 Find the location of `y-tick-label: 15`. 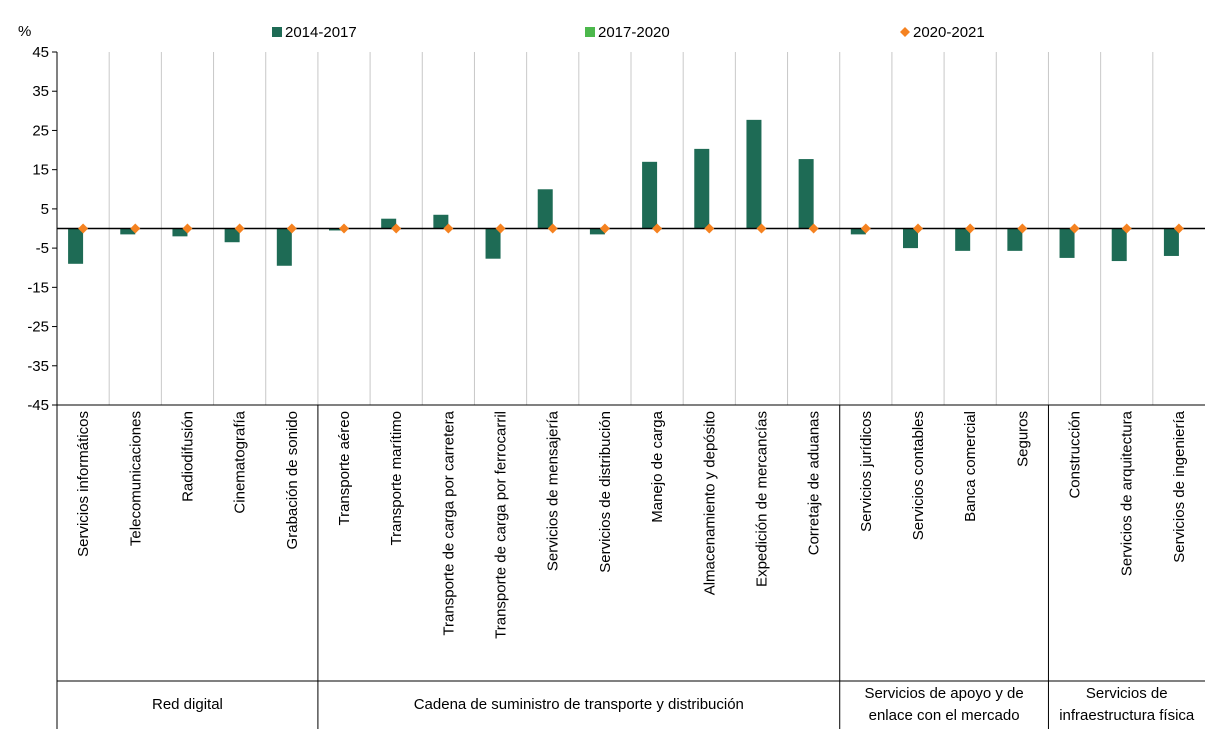

y-tick-label: 15 is located at coordinates (40, 170).